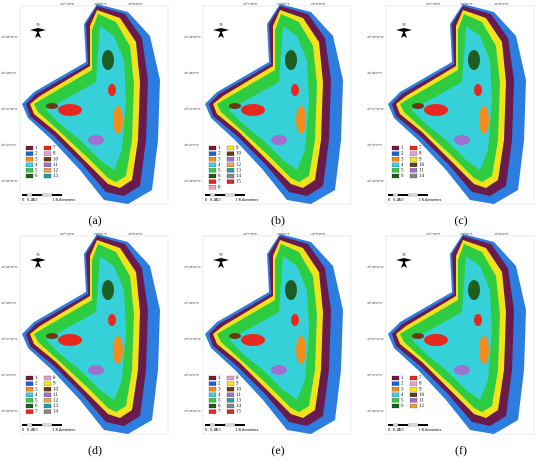 This screenshot has width=550, height=460. Describe the element at coordinates (278, 220) in the screenshot. I see `panel-label: (b)` at that location.